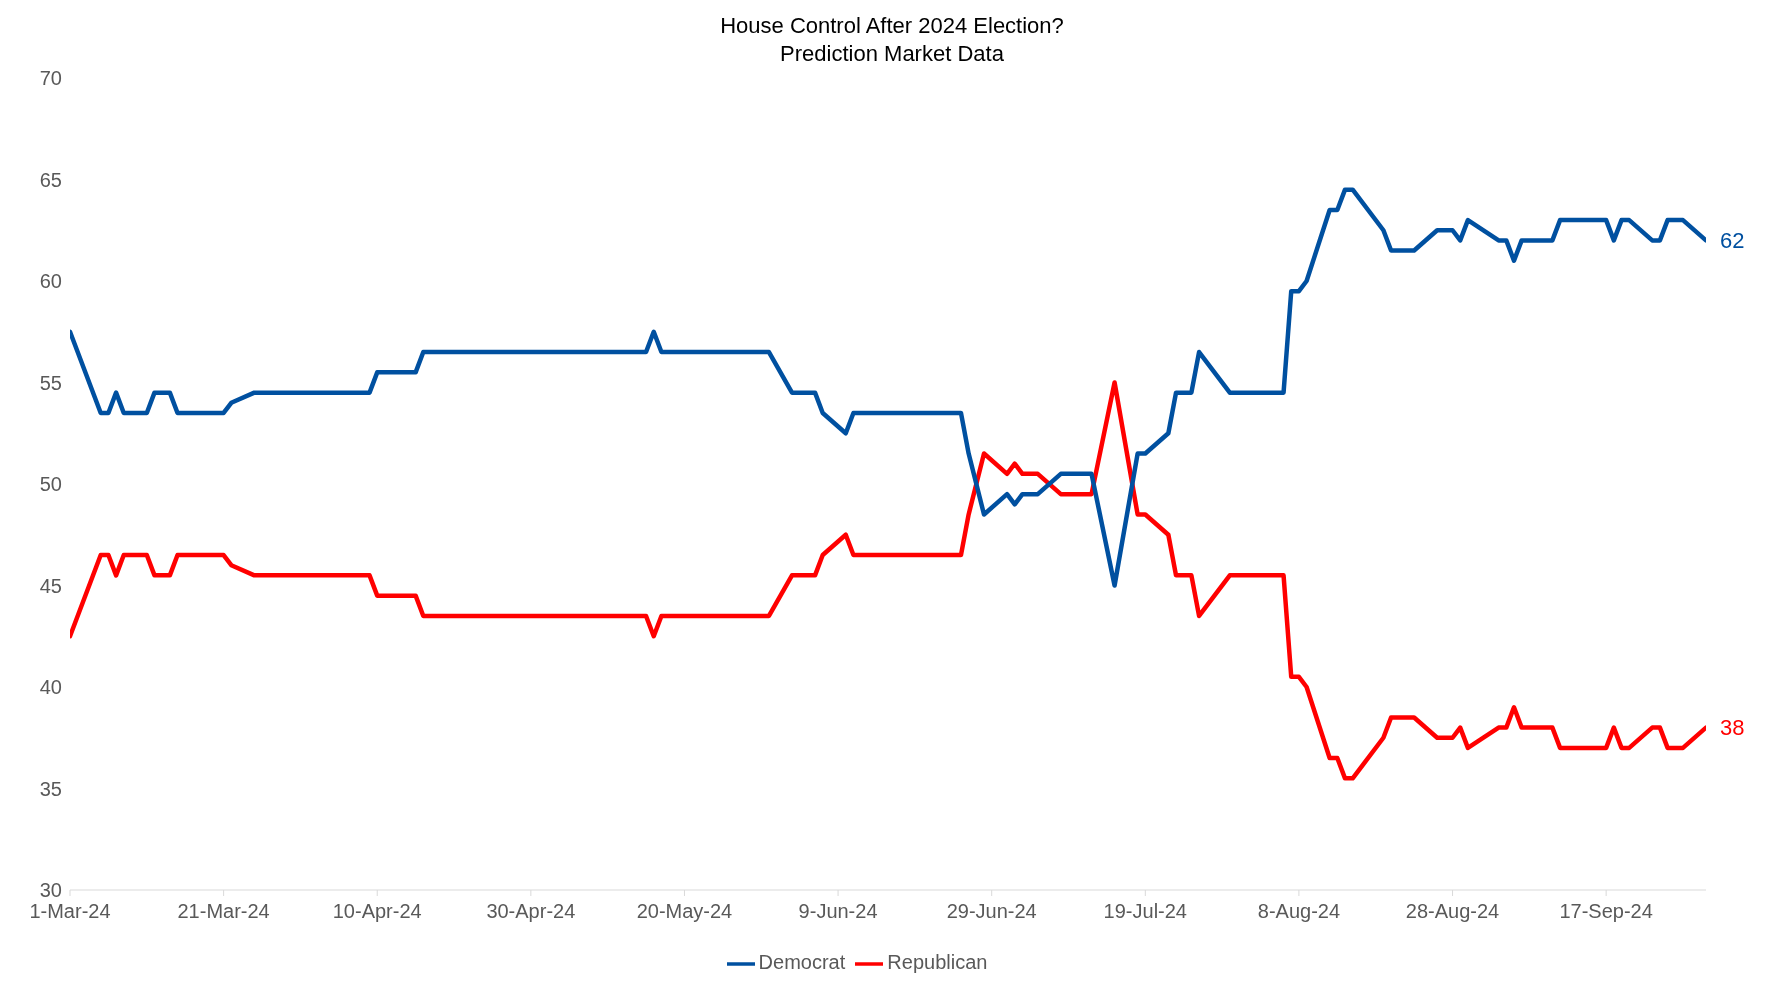  I want to click on y-tick-label: 65, so click(50, 179).